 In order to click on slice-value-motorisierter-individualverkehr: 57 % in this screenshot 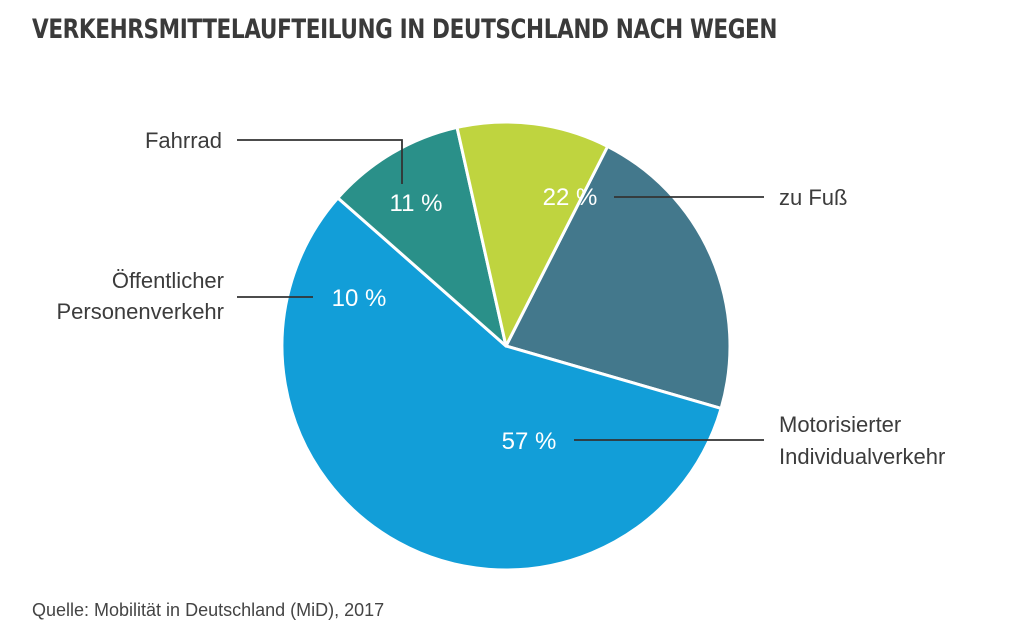, I will do `click(529, 441)`.